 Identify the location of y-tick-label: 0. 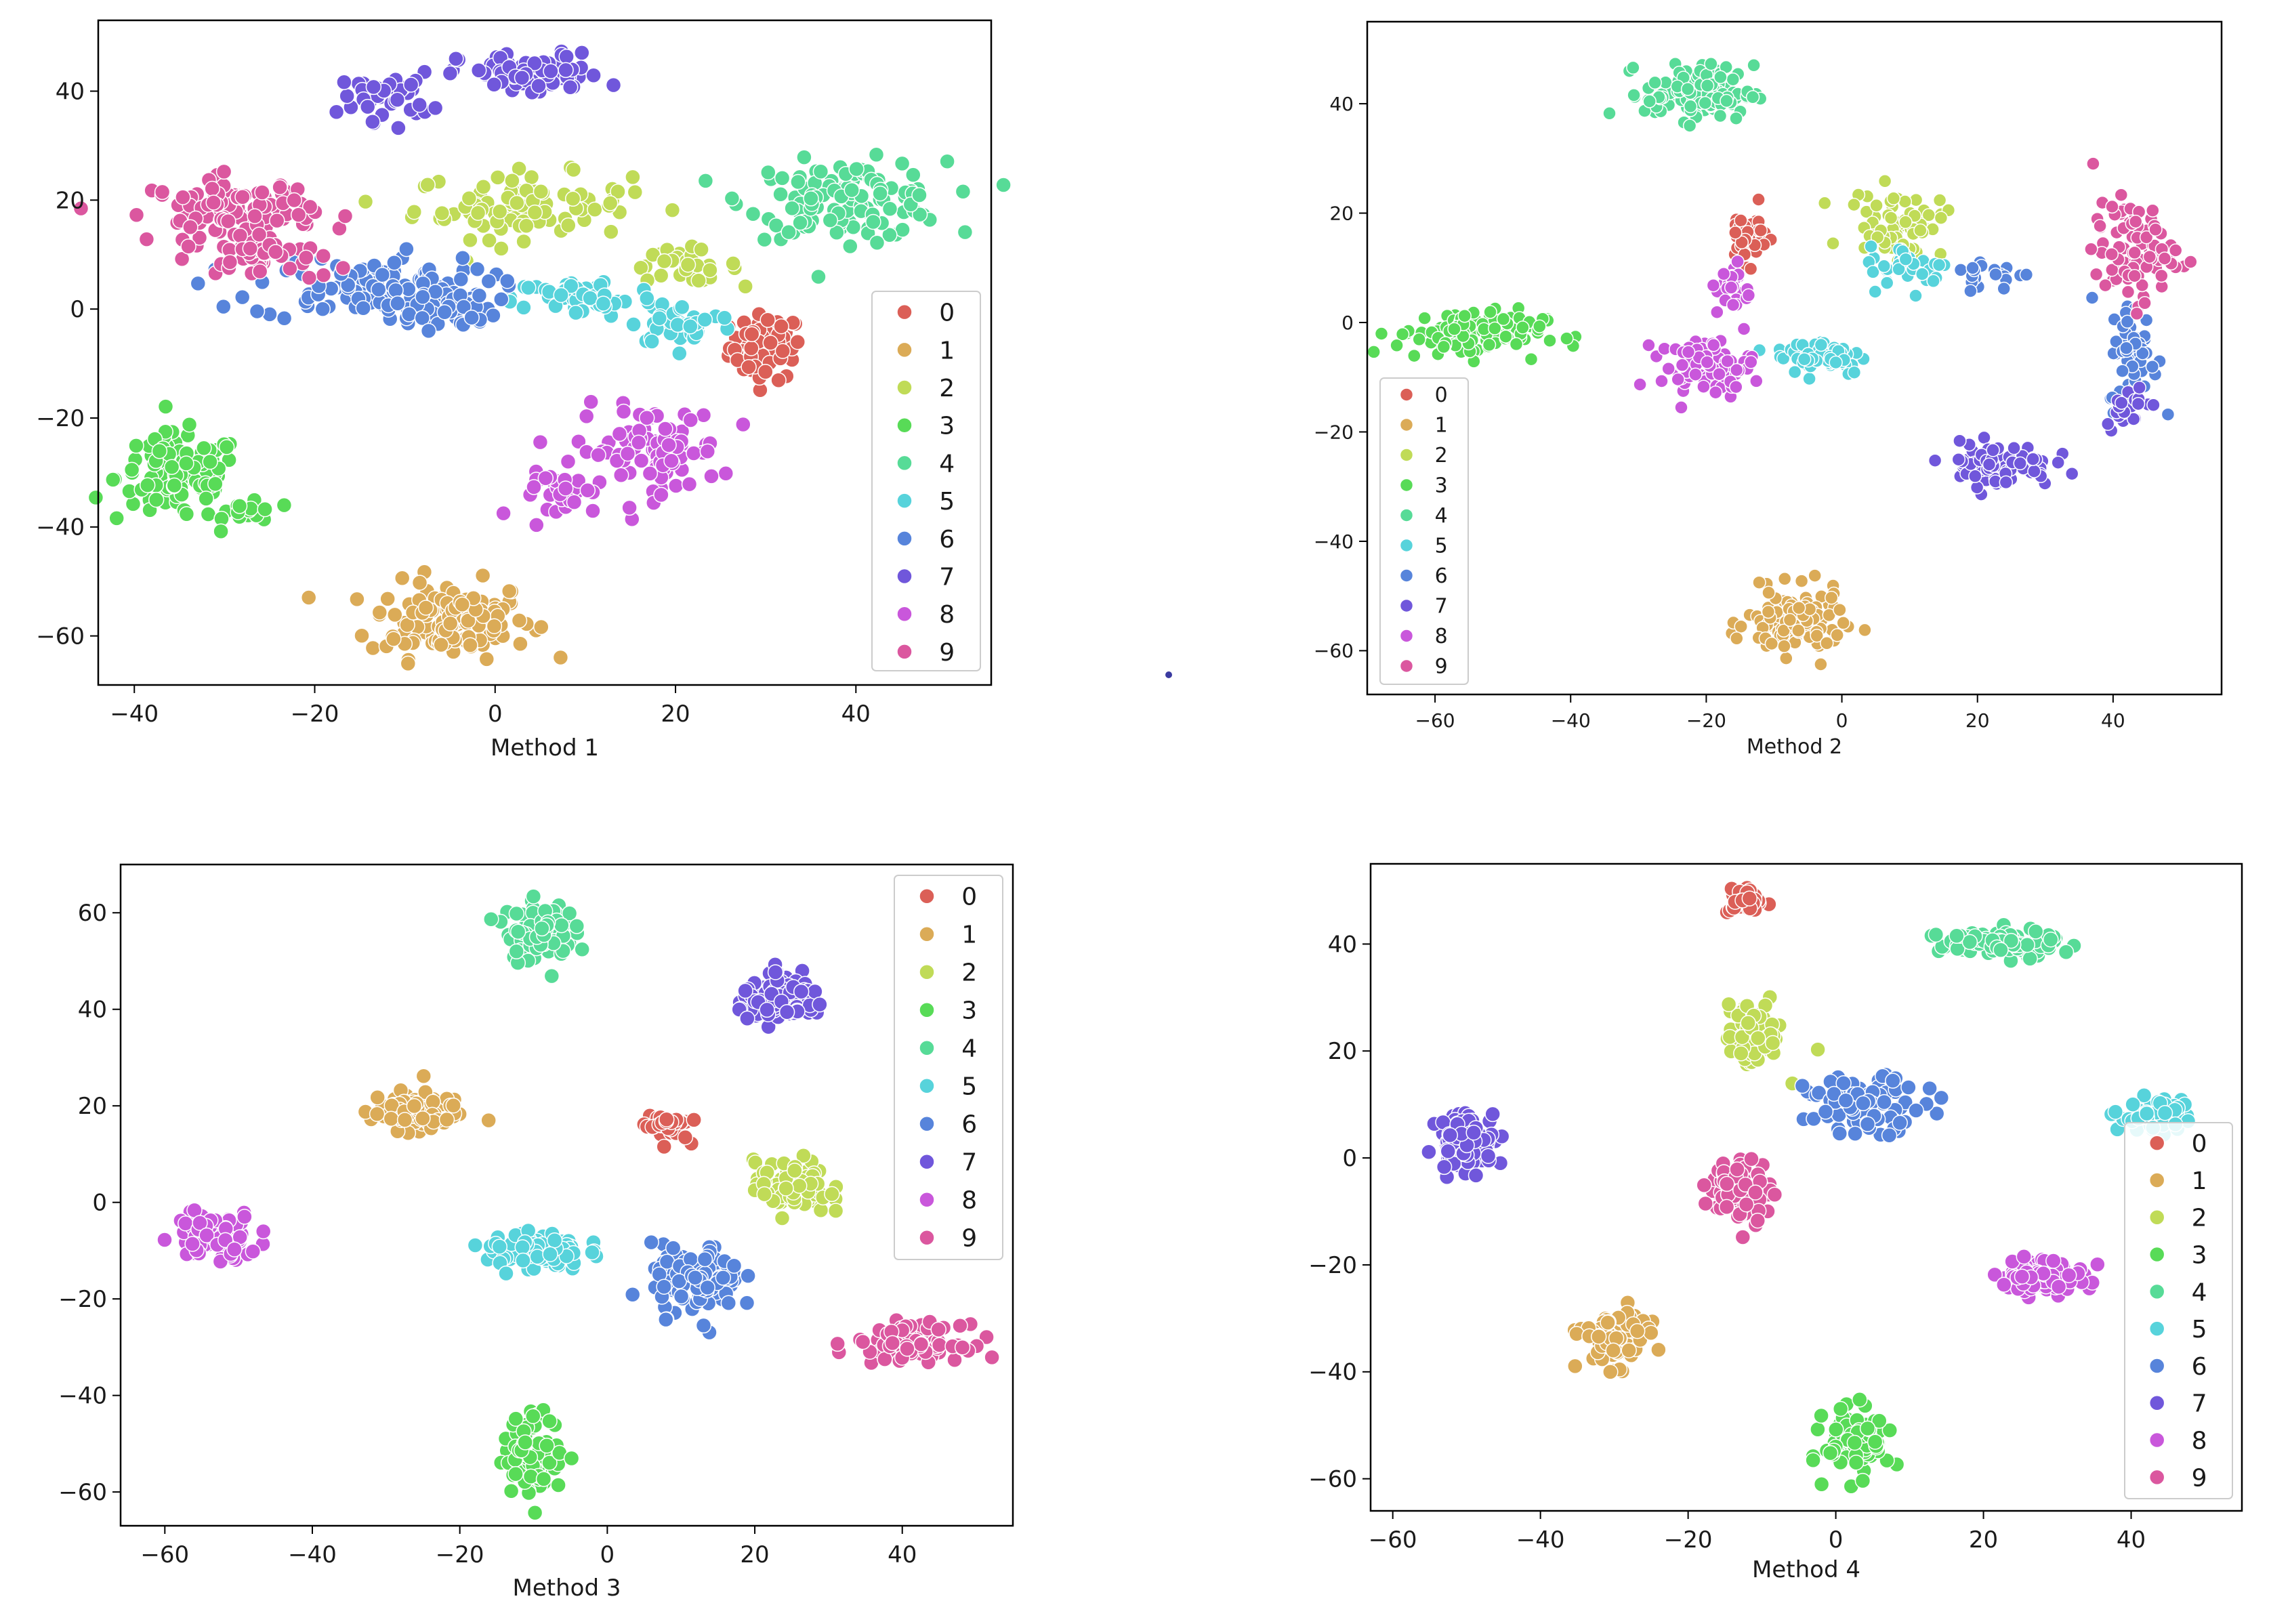
(1347, 323).